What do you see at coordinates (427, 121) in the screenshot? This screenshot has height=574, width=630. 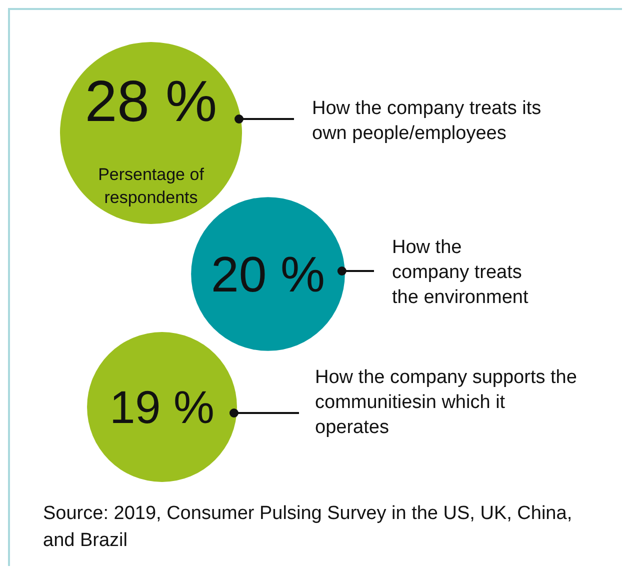 I see `category-label: How the company treats its own people/employees` at bounding box center [427, 121].